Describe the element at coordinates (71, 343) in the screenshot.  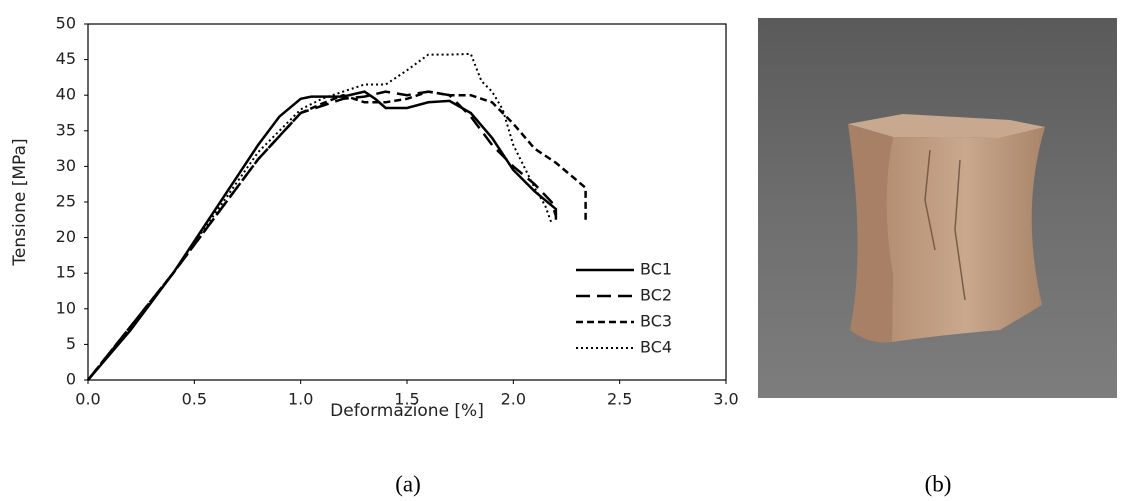
I see `y-tick-label: 5` at that location.